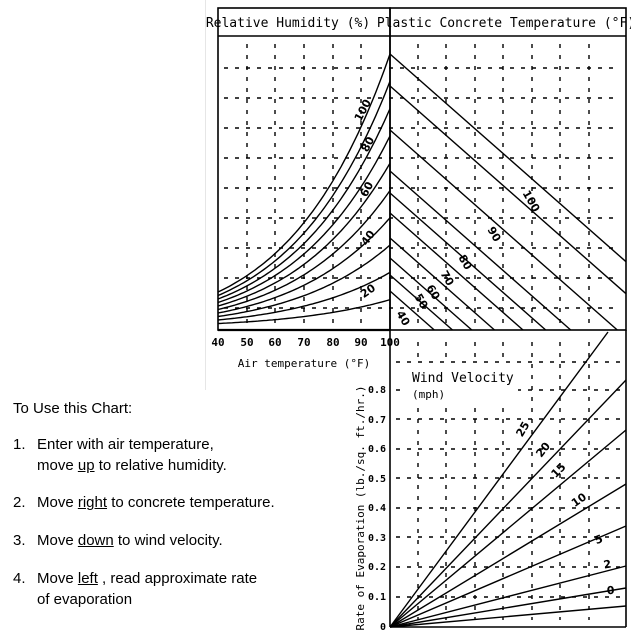 Image resolution: width=631 pixels, height=635 pixels. Describe the element at coordinates (377, 567) in the screenshot. I see `y-tick-0.2: 0.2` at that location.